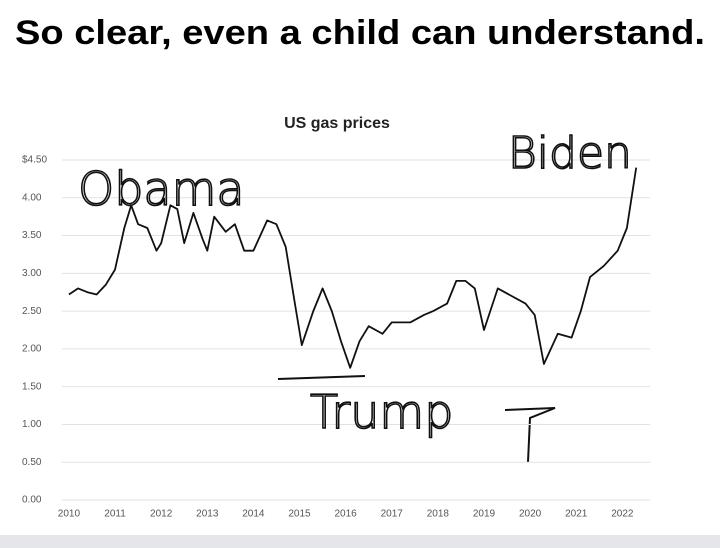  What do you see at coordinates (392, 514) in the screenshot?
I see `x-tick-label: 2017` at bounding box center [392, 514].